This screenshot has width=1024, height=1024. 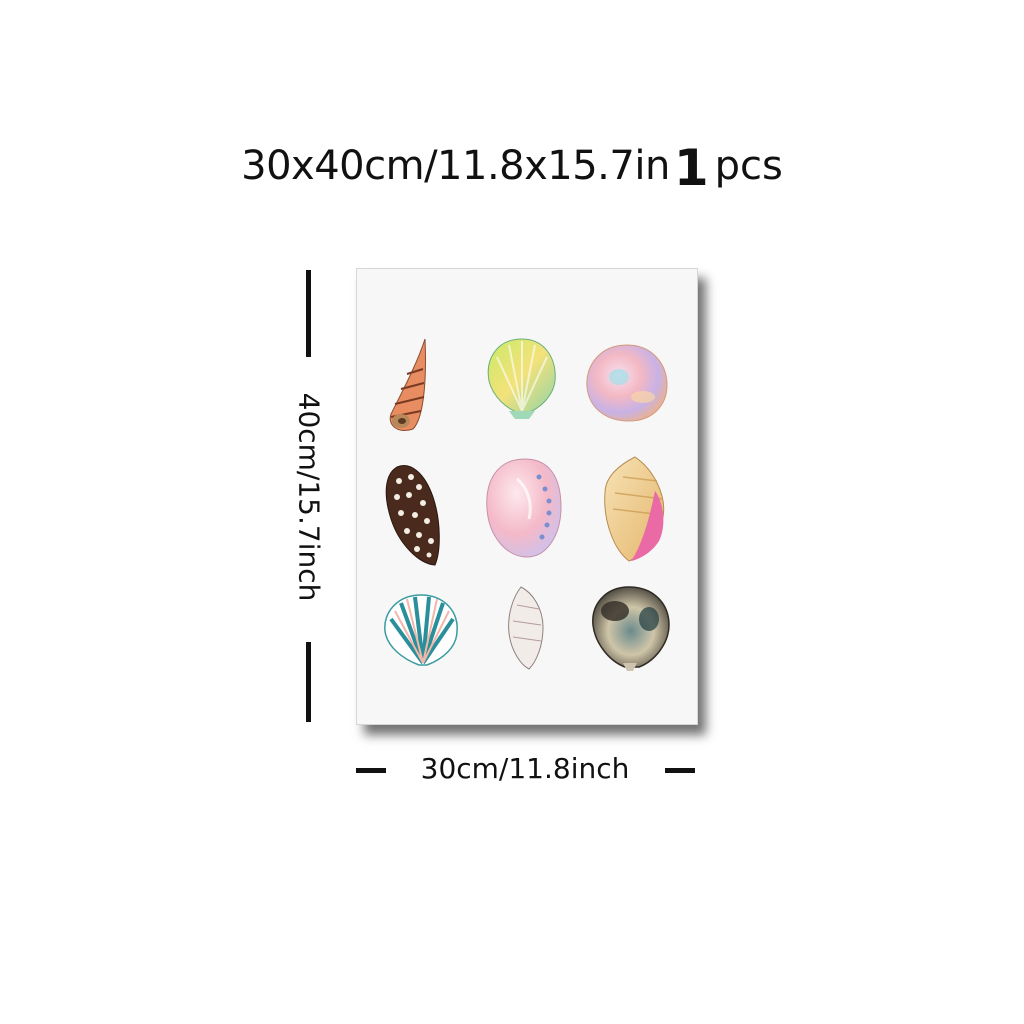 What do you see at coordinates (309, 497) in the screenshot?
I see `height-dimension-text: 40cm/15.7inch` at bounding box center [309, 497].